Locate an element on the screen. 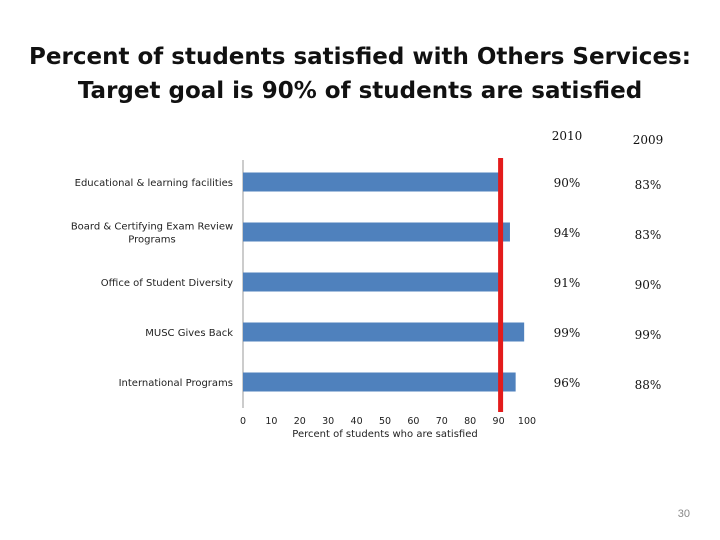  table-cell: 91% is located at coordinates (567, 283).